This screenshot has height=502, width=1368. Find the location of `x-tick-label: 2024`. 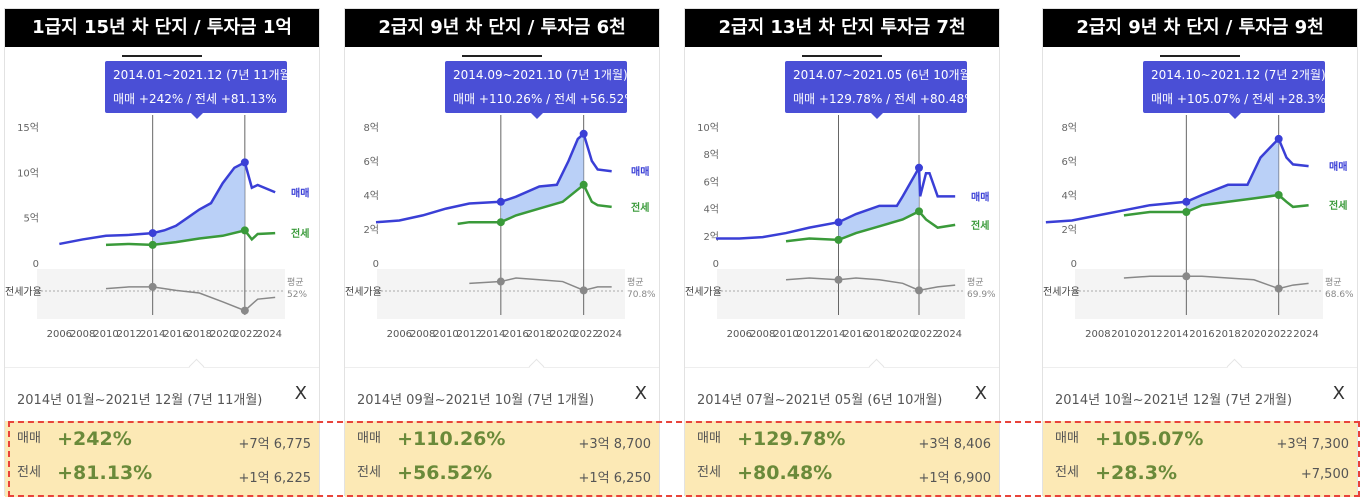

x-tick-label: 2024 is located at coordinates (1305, 334).